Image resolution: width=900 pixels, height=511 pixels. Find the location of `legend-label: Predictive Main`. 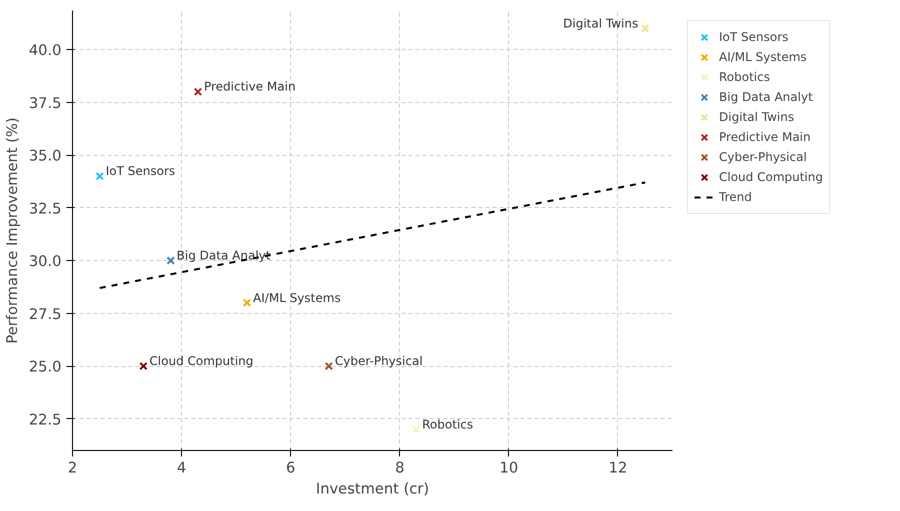

legend-label: Predictive Main is located at coordinates (765, 137).